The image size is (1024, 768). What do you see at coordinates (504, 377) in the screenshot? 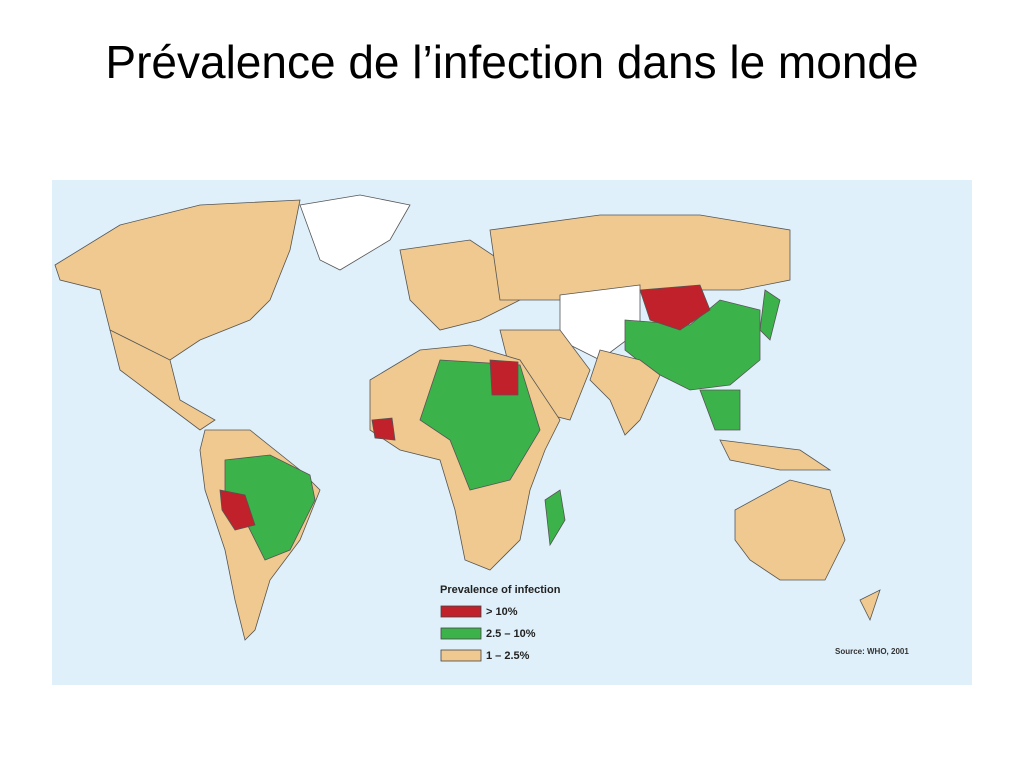
I see `egypt` at bounding box center [504, 377].